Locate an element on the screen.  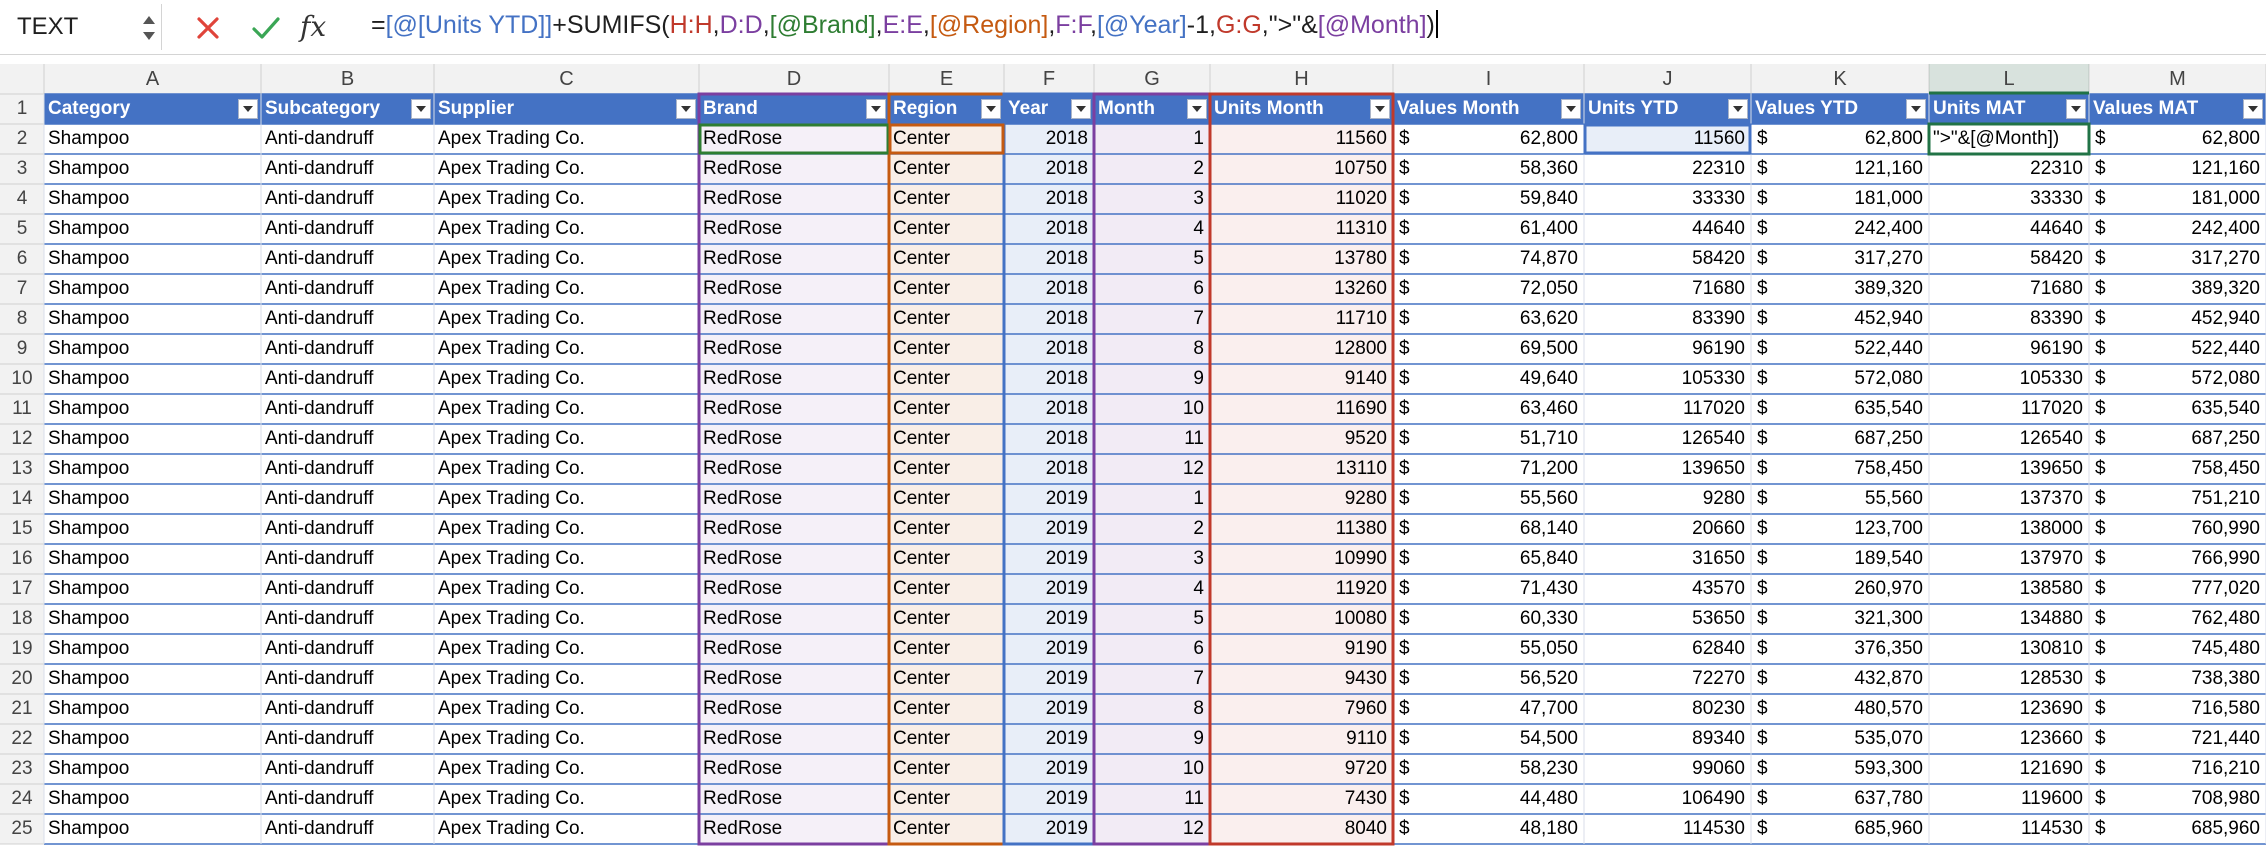
table-cell: $762,480 is located at coordinates (2177, 619).